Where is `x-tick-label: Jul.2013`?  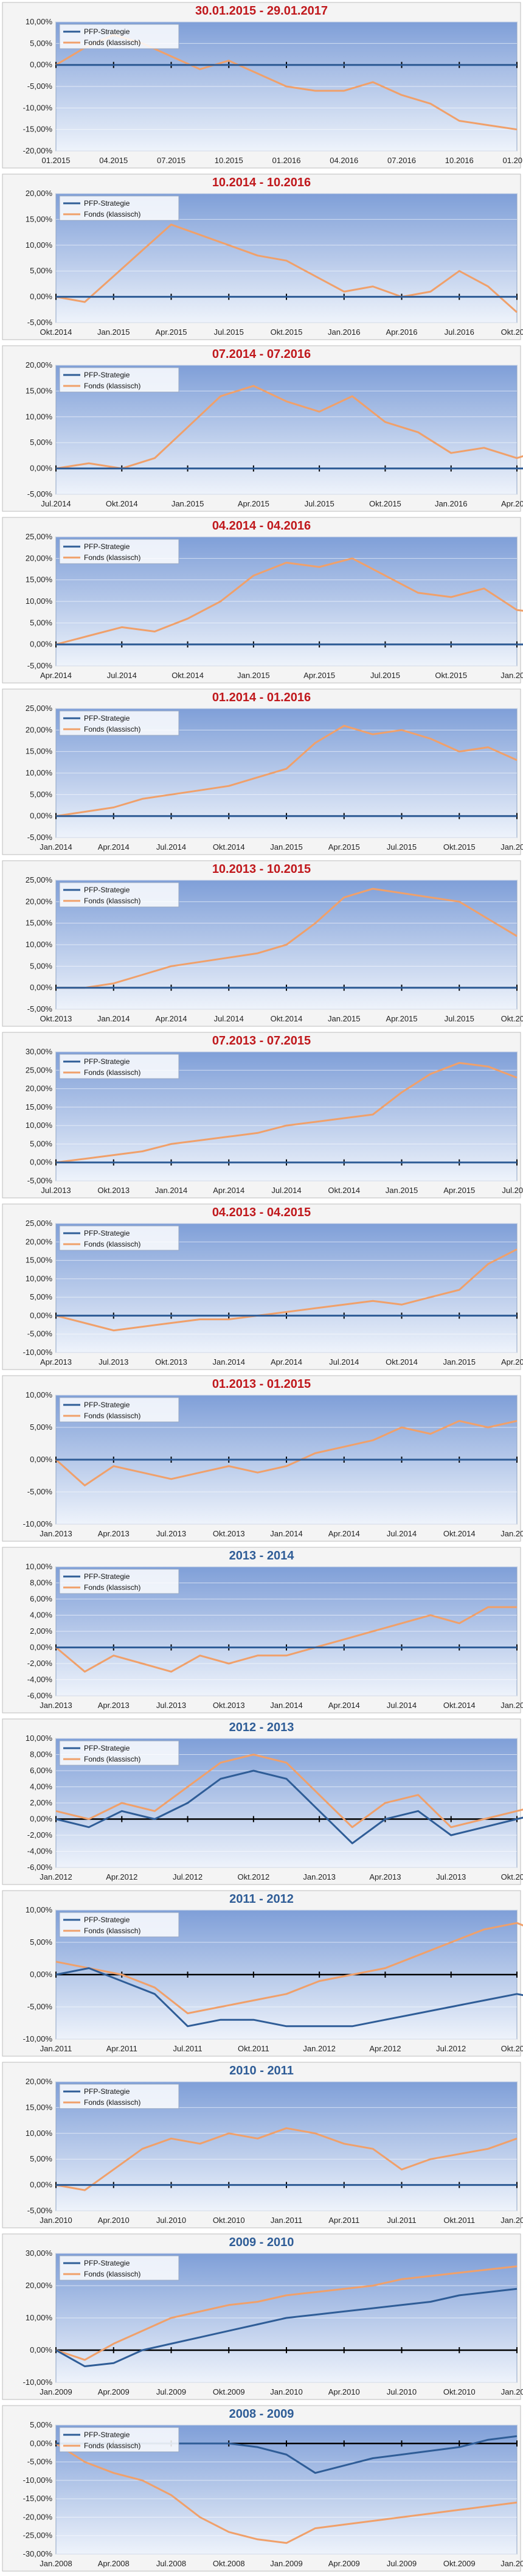
x-tick-label: Jul.2013 is located at coordinates (56, 1190).